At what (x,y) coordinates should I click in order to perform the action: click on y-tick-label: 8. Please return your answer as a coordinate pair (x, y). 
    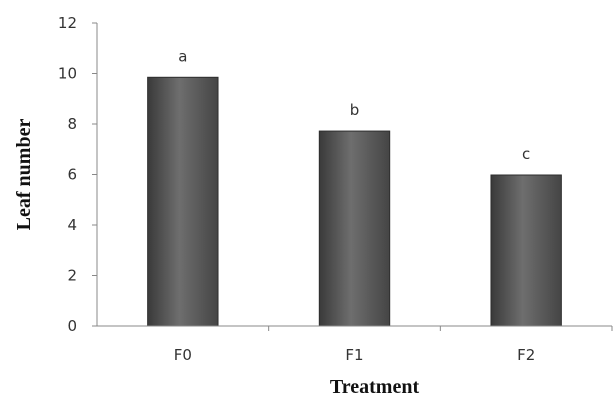
    Looking at the image, I should click on (72, 124).